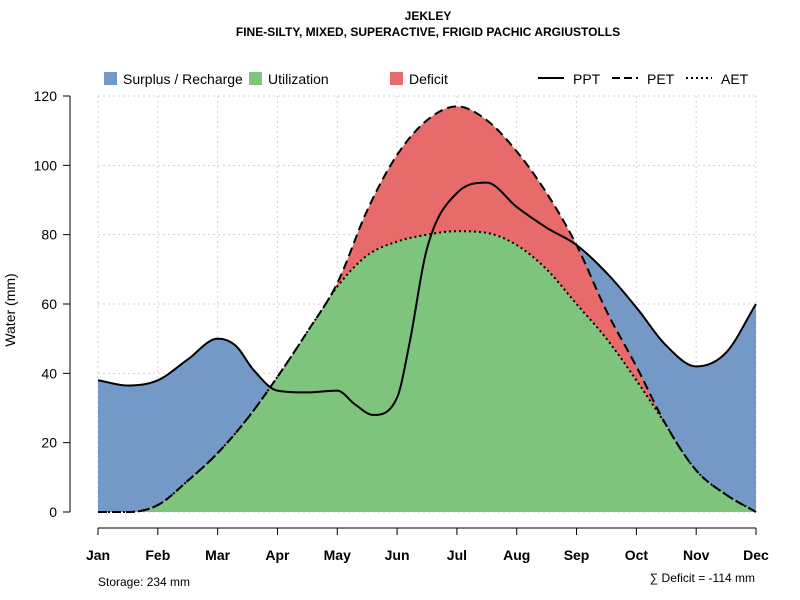  Describe the element at coordinates (98, 555) in the screenshot. I see `x-tick-label-jan: Jan` at that location.